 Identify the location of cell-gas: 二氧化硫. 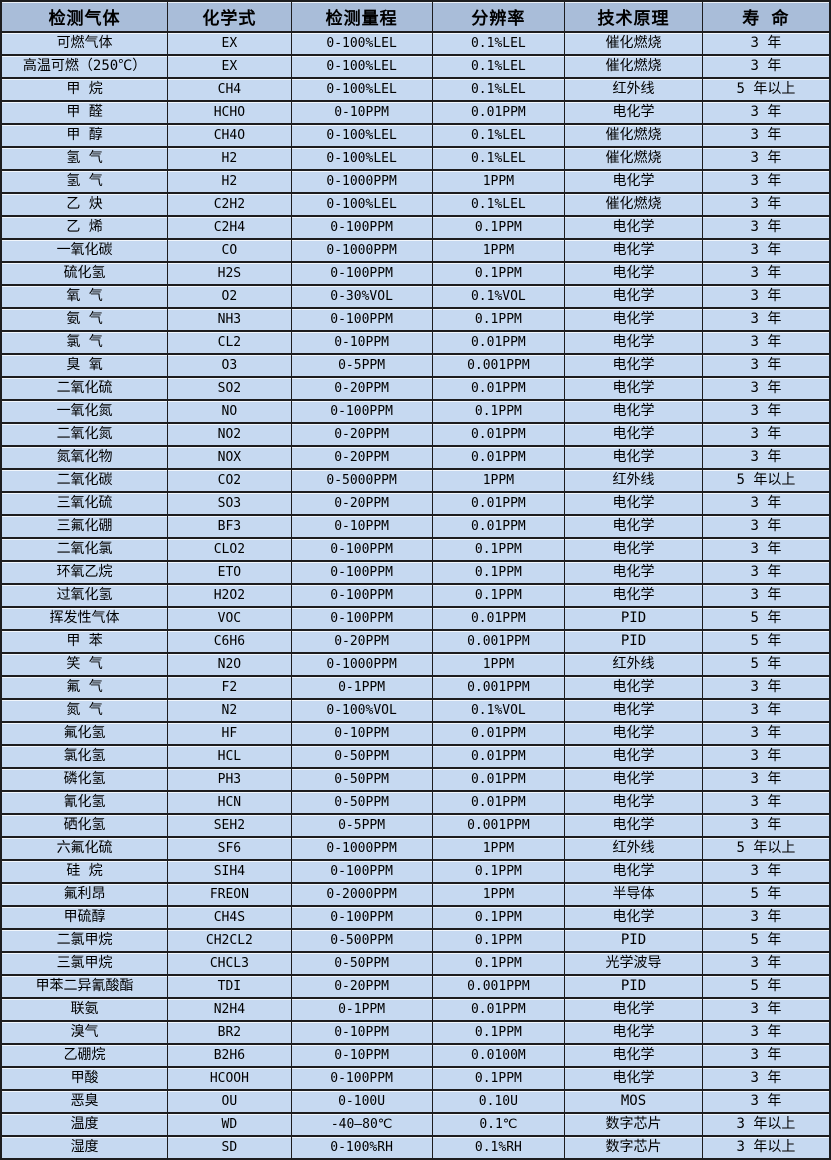
(84, 388).